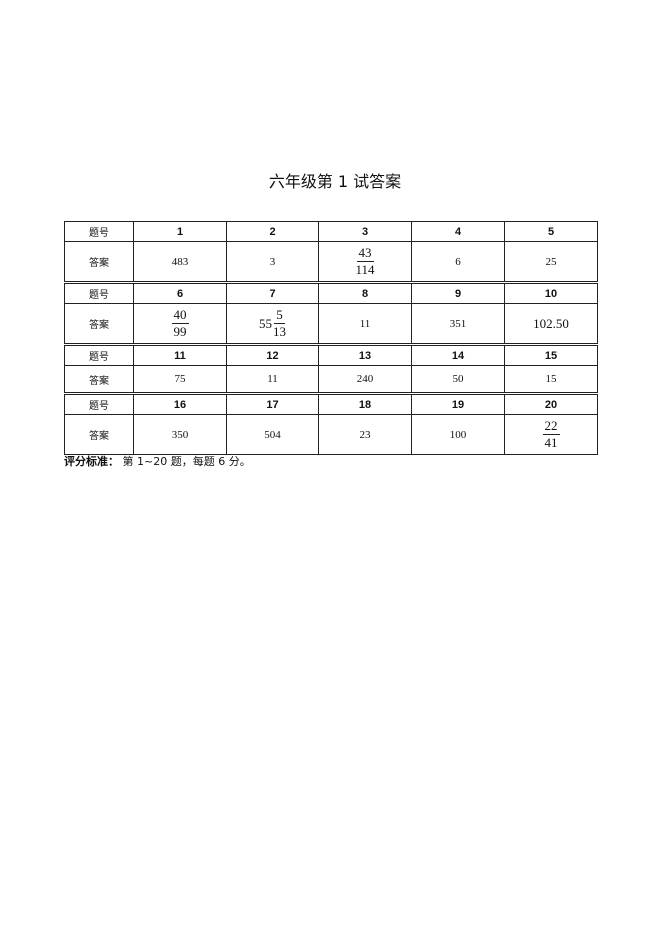 This screenshot has width=670, height=938. I want to click on answer-row: 答案 350 504 23 100 22 41, so click(331, 434).